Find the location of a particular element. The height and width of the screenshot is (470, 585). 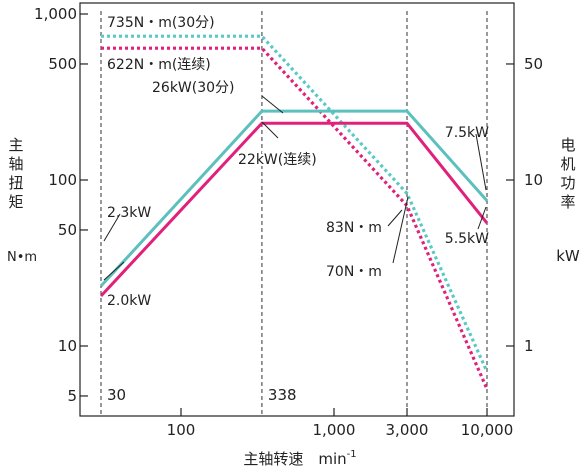

ylabel-left-text: 主轴扭矩 is located at coordinates (15, 173).